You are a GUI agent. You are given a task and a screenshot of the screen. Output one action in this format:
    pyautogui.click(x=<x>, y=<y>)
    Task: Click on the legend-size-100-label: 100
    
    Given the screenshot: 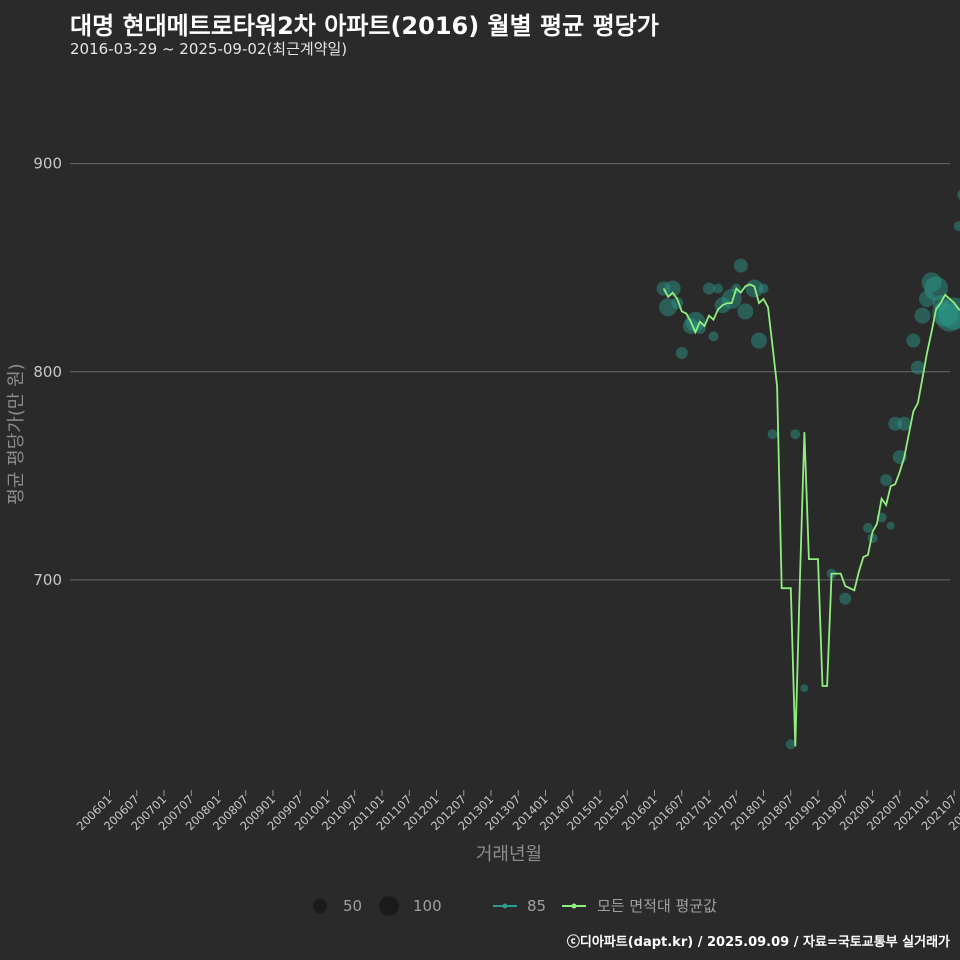 What is the action you would take?
    pyautogui.click(x=427, y=906)
    